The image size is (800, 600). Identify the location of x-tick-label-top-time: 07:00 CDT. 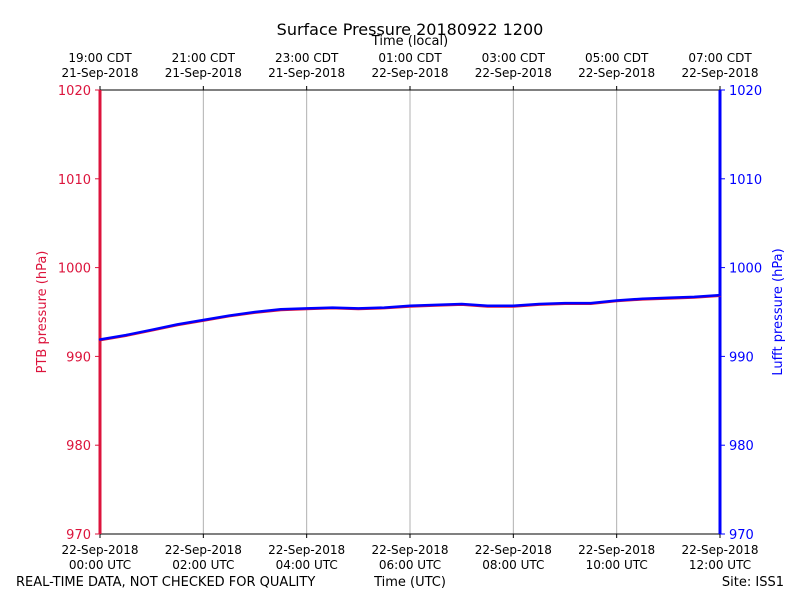
(720, 58).